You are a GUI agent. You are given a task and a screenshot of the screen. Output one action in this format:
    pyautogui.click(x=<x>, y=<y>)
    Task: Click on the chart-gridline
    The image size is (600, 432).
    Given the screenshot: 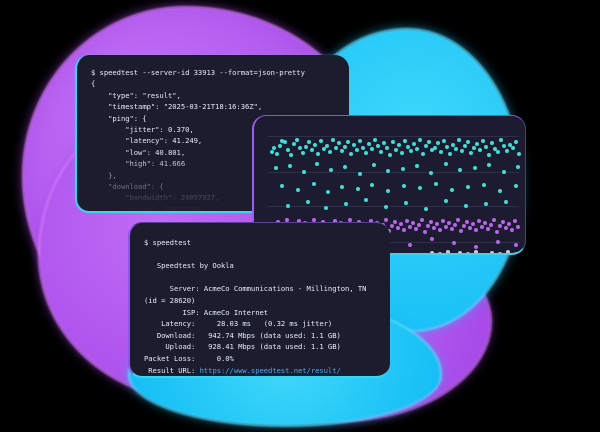 What is the action you would take?
    pyautogui.click(x=393, y=172)
    